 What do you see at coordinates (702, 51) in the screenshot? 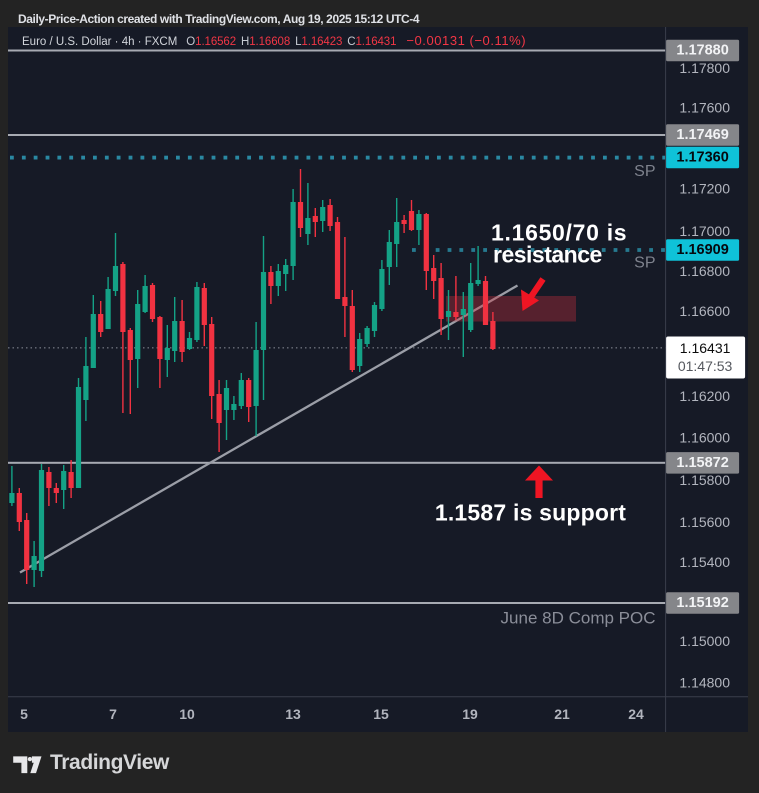
I see `svg-text: 1.17880` at bounding box center [702, 51].